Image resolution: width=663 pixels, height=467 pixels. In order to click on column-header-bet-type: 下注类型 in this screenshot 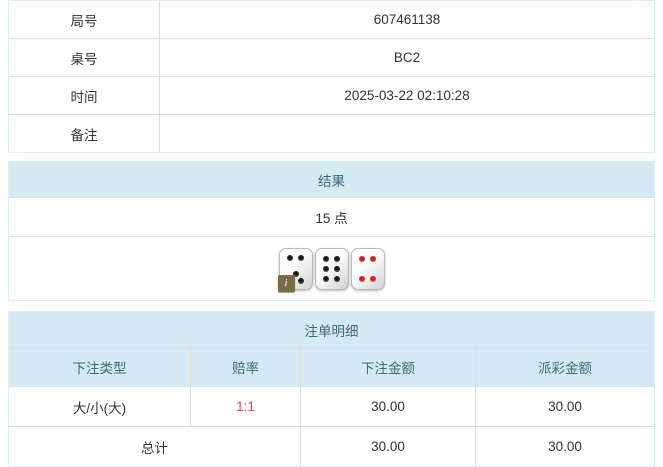, I will do `click(100, 367)`.